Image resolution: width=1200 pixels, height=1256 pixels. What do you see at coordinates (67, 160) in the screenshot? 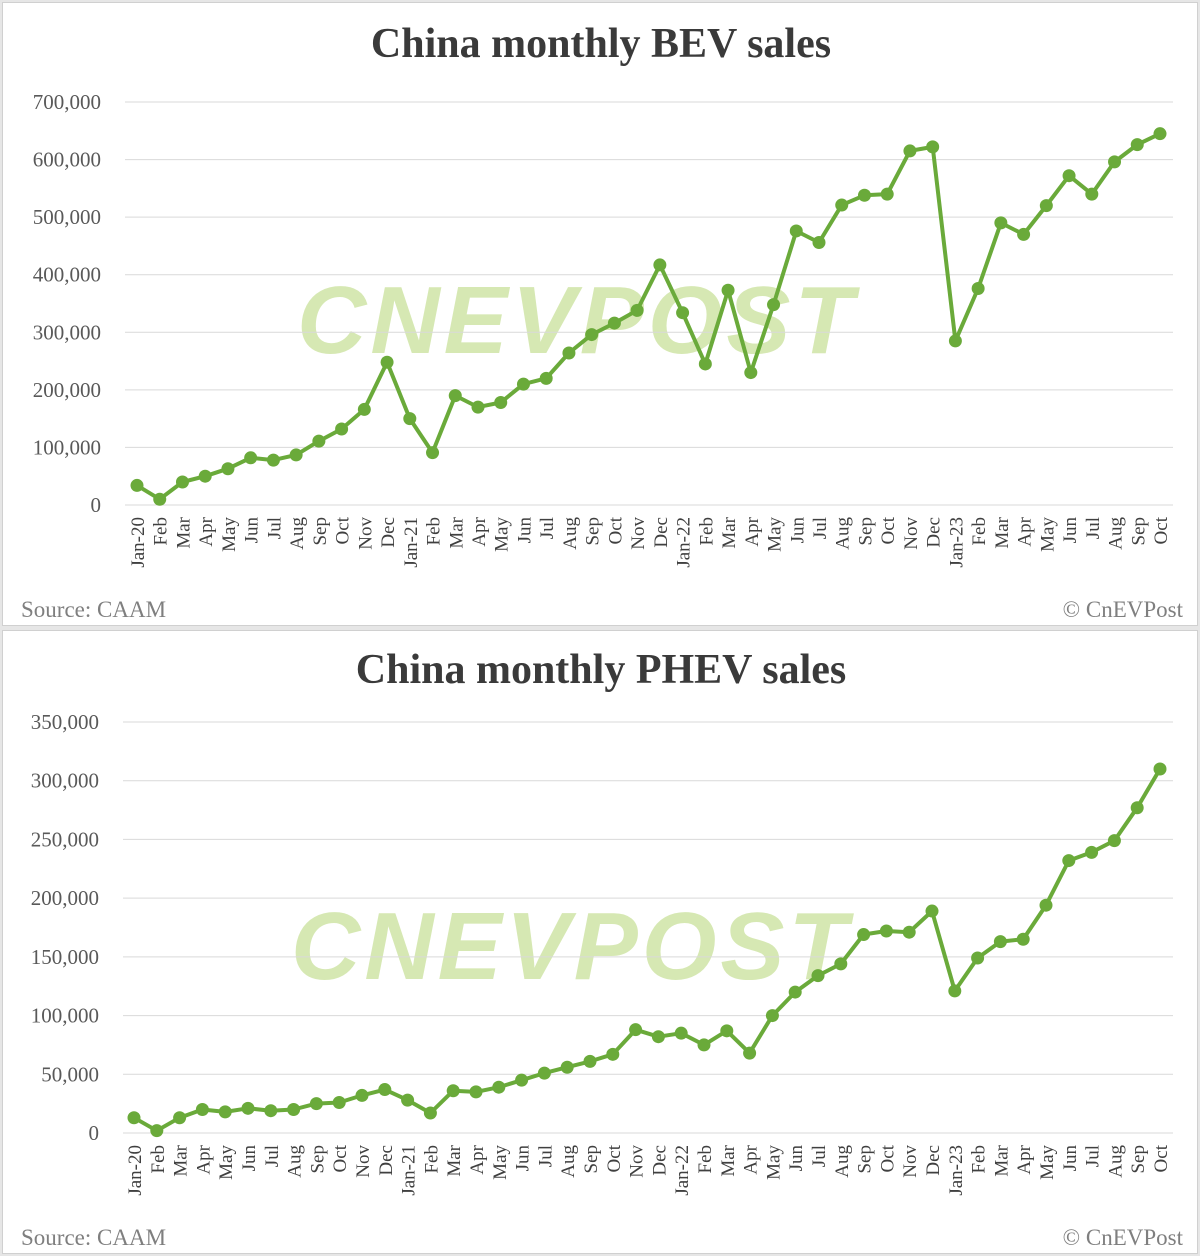
I see `y-tick-label: 600,000` at bounding box center [67, 160].